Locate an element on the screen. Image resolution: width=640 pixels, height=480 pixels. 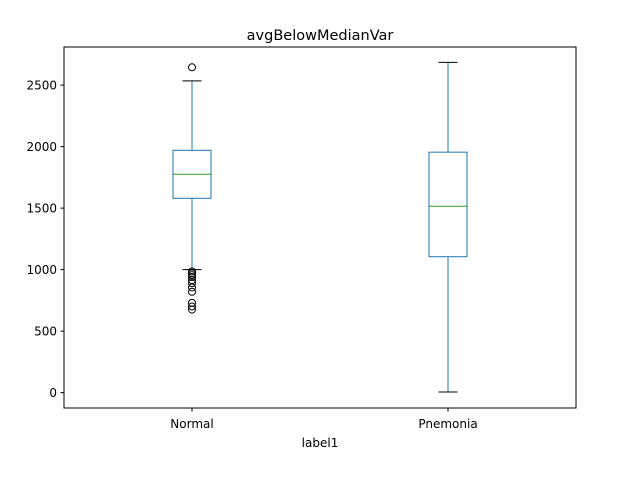
chart-title: avgBelowMedianVar is located at coordinates (320, 36).